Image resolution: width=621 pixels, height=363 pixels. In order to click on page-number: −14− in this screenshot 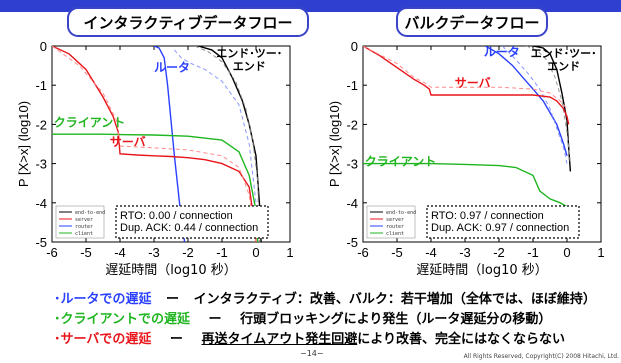, I will do `click(312, 353)`.